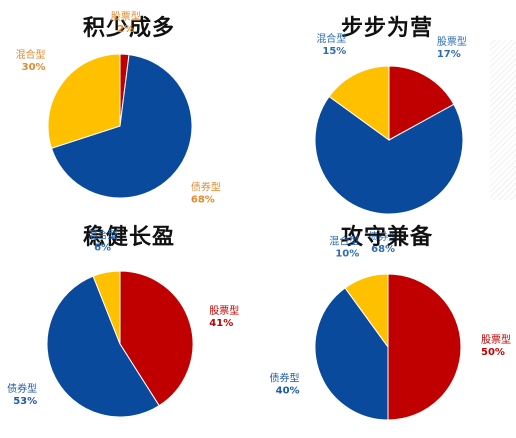 This screenshot has height=438, width=516. What do you see at coordinates (347, 254) in the screenshot?
I see `slice-percent-label: 10%` at bounding box center [347, 254].